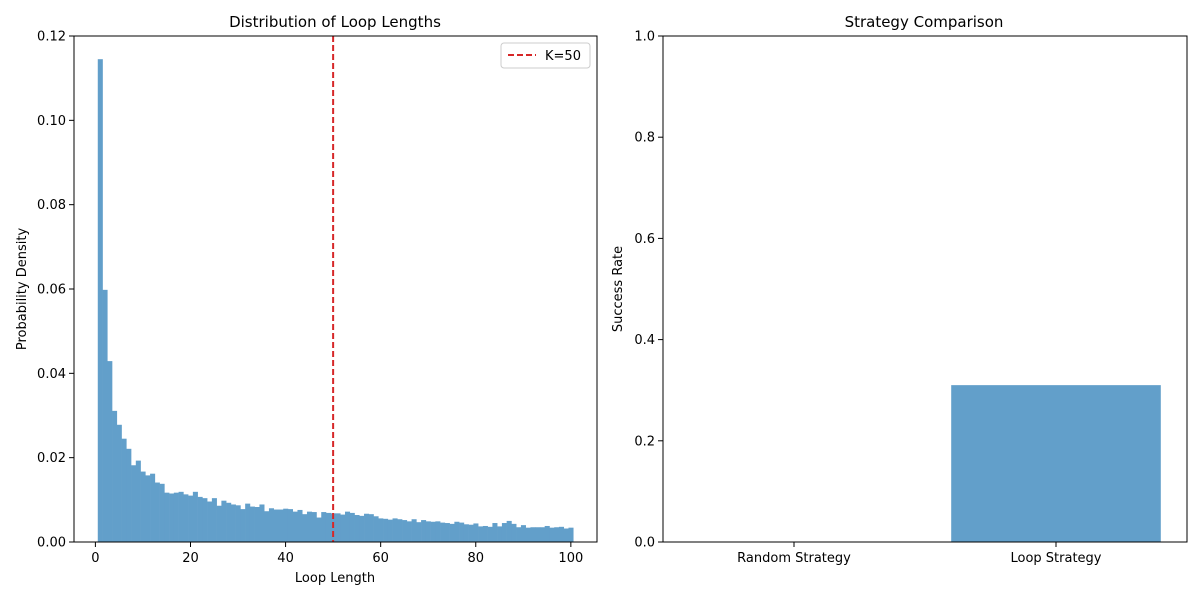 The image size is (1200, 600). What do you see at coordinates (648, 290) in the screenshot?
I see `y-axis-ticks: 0.0 0.2 0.4 0.6 0.8 1.0` at bounding box center [648, 290].